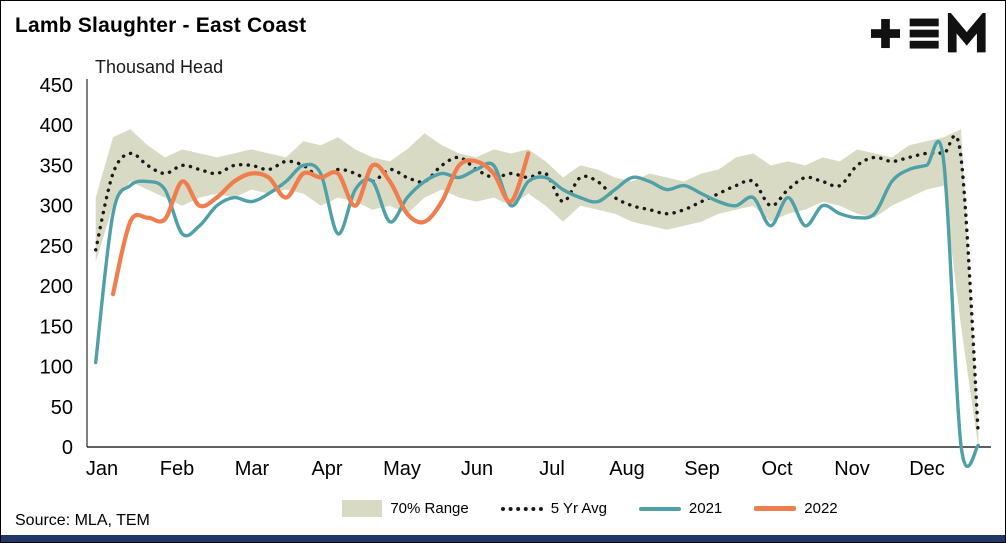 Image resolution: width=1006 pixels, height=543 pixels. I want to click on logo-m-glyph, so click(966, 33).